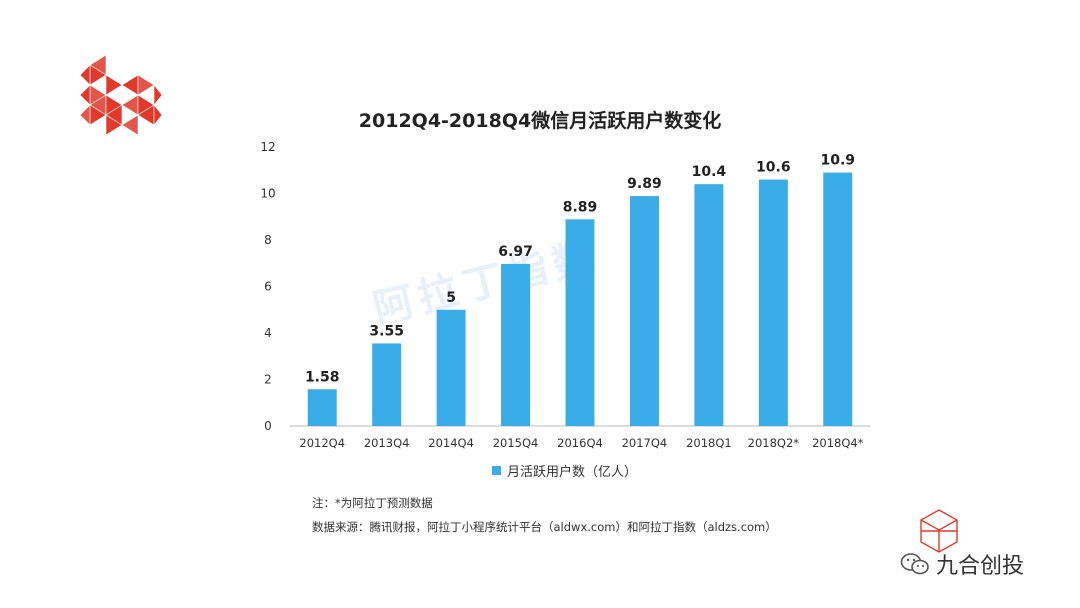  What do you see at coordinates (322, 443) in the screenshot?
I see `x-tick-label: 2012Q4` at bounding box center [322, 443].